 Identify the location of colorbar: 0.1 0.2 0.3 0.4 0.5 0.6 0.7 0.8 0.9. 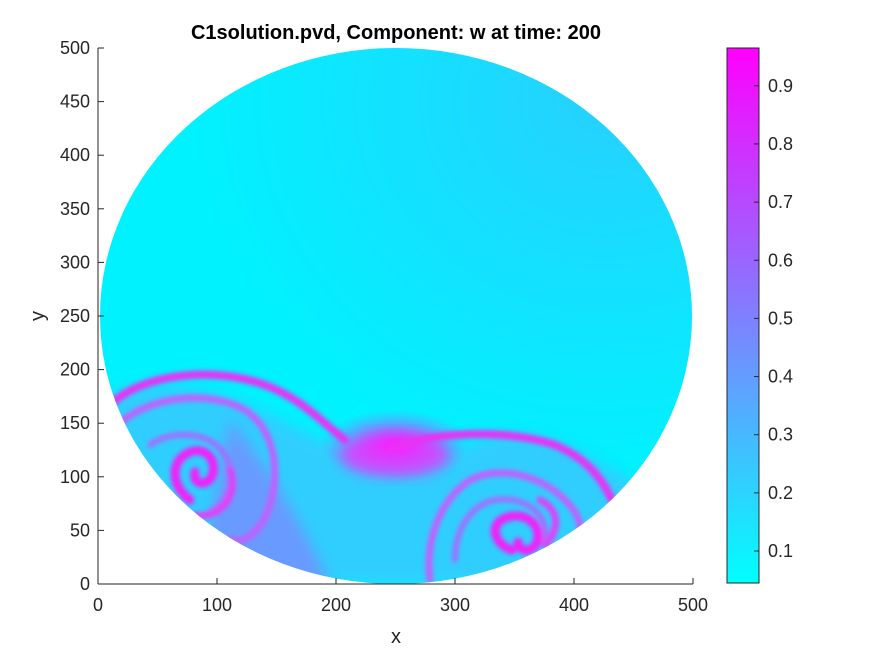
(759, 315).